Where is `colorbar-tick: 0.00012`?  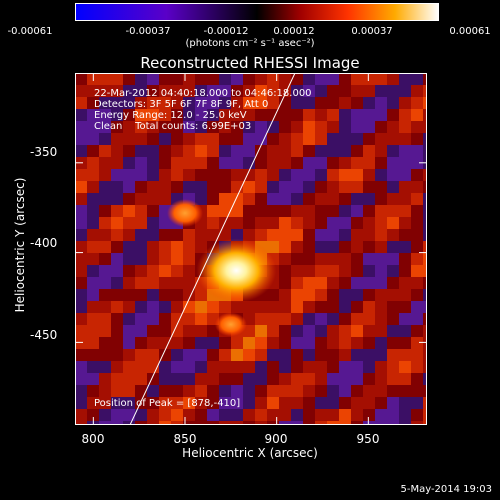 colorbar-tick: 0.00012 is located at coordinates (294, 31).